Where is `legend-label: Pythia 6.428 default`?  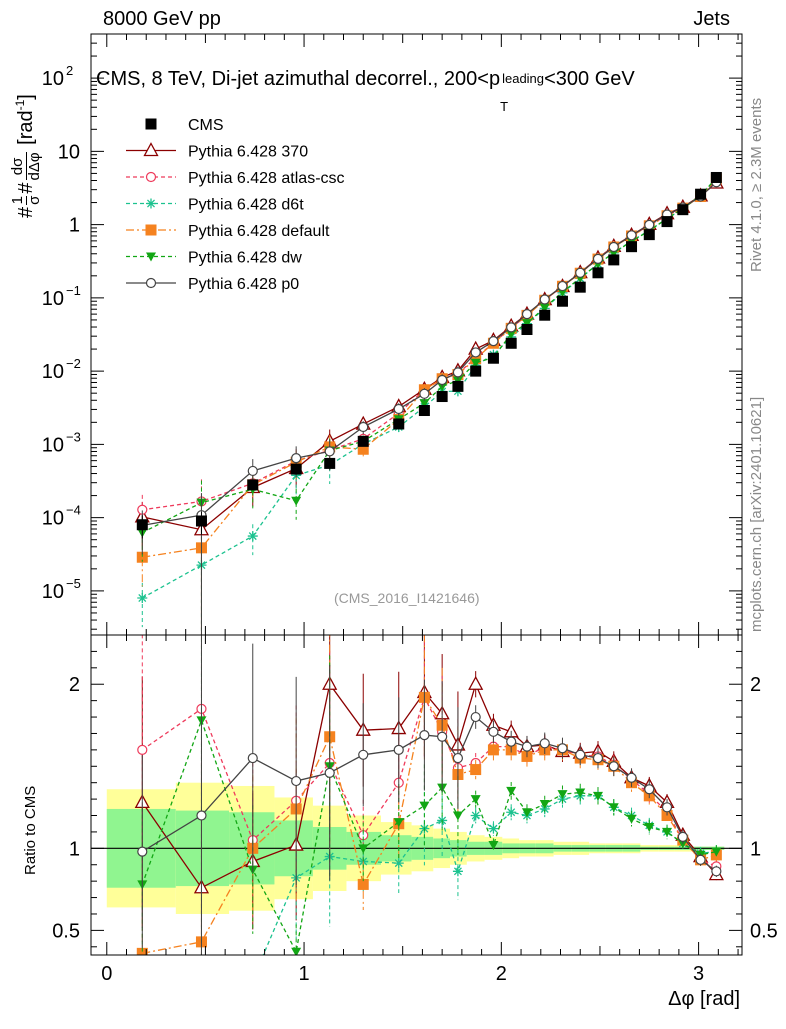
legend-label: Pythia 6.428 default is located at coordinates (259, 231).